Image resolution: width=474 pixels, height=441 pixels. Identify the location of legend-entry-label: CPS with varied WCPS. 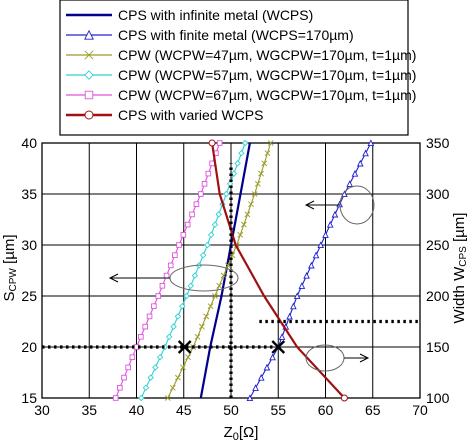
(190, 115).